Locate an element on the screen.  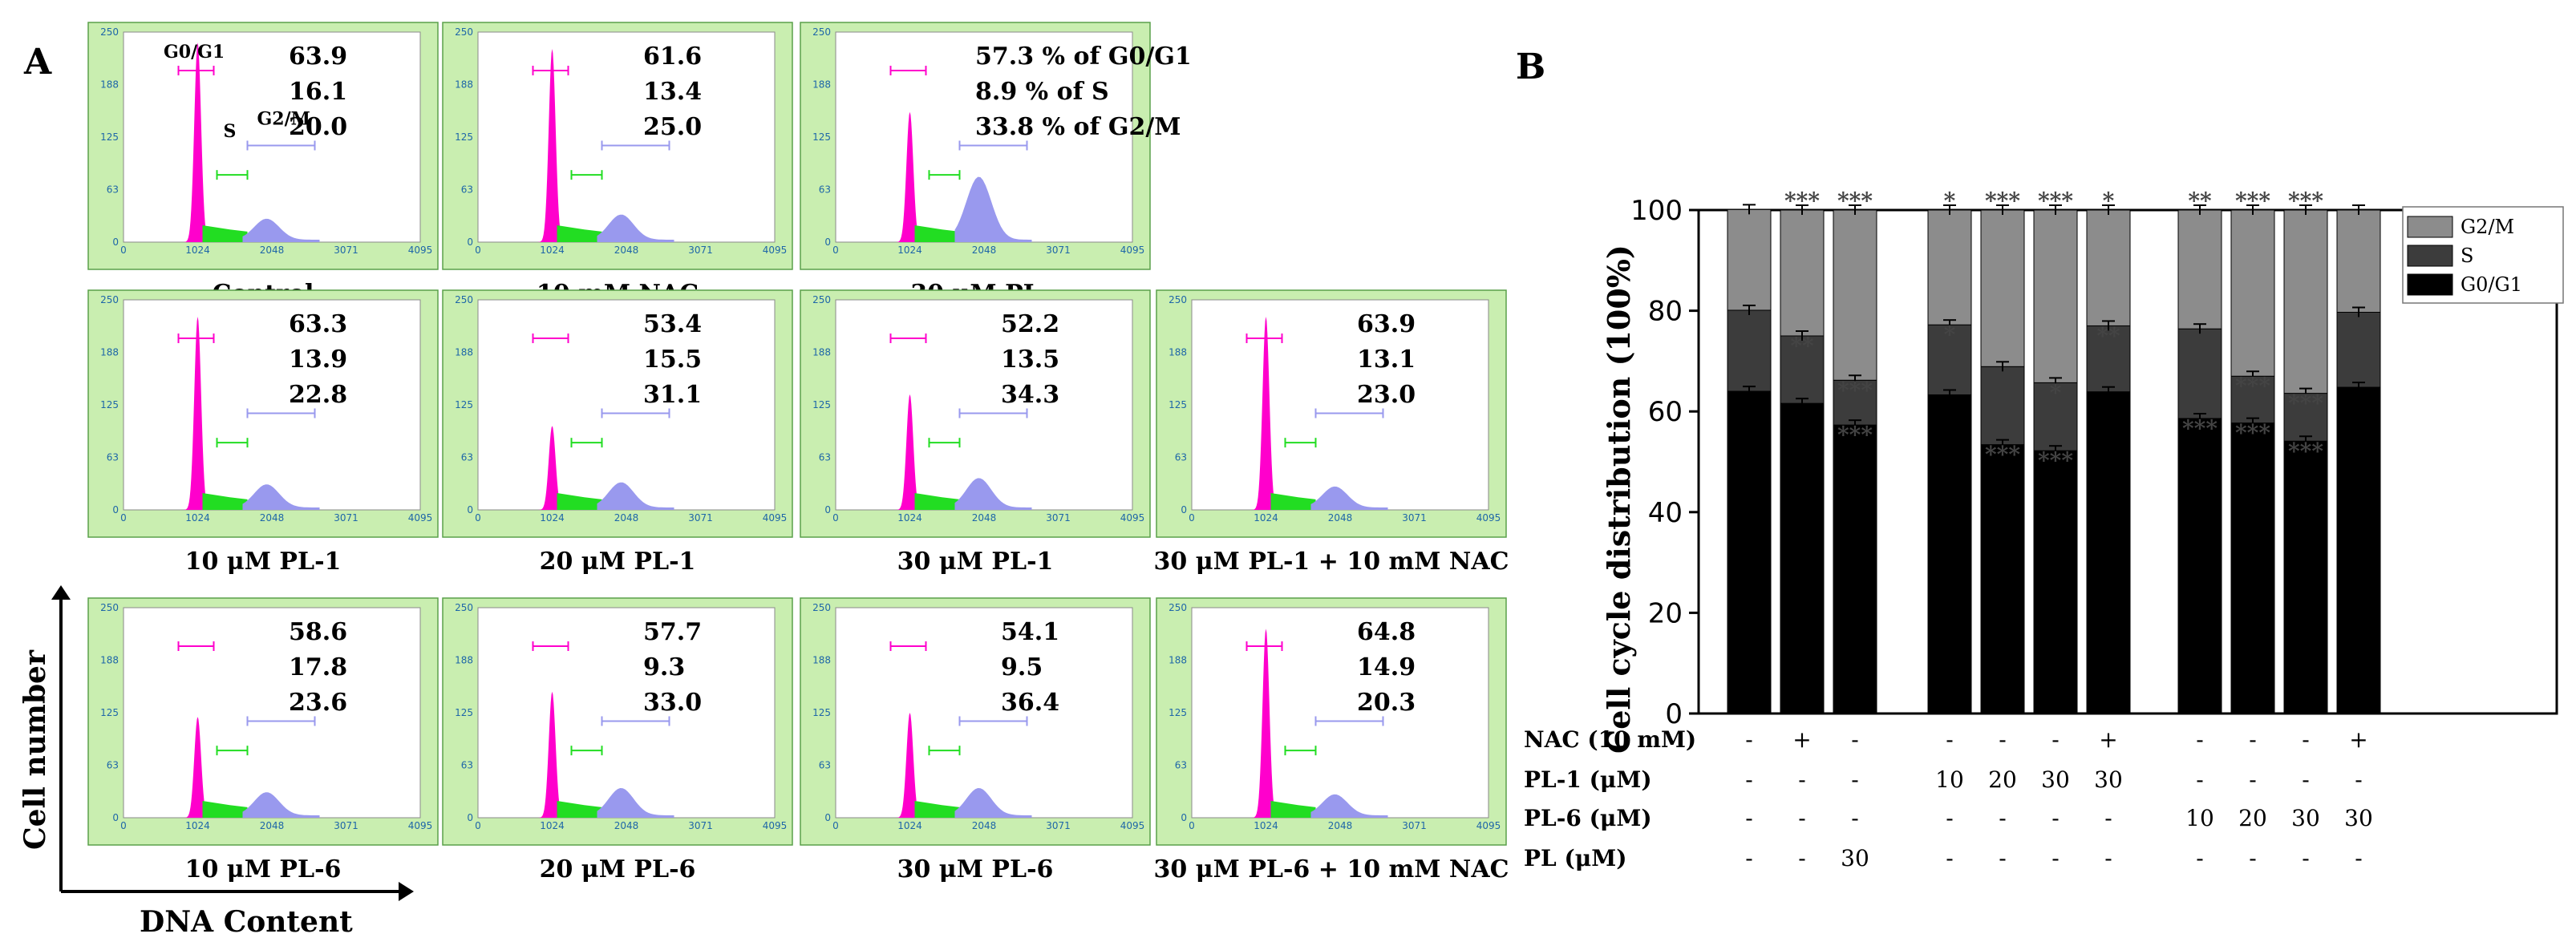
g2m-gate-label: G2/M is located at coordinates (283, 118).